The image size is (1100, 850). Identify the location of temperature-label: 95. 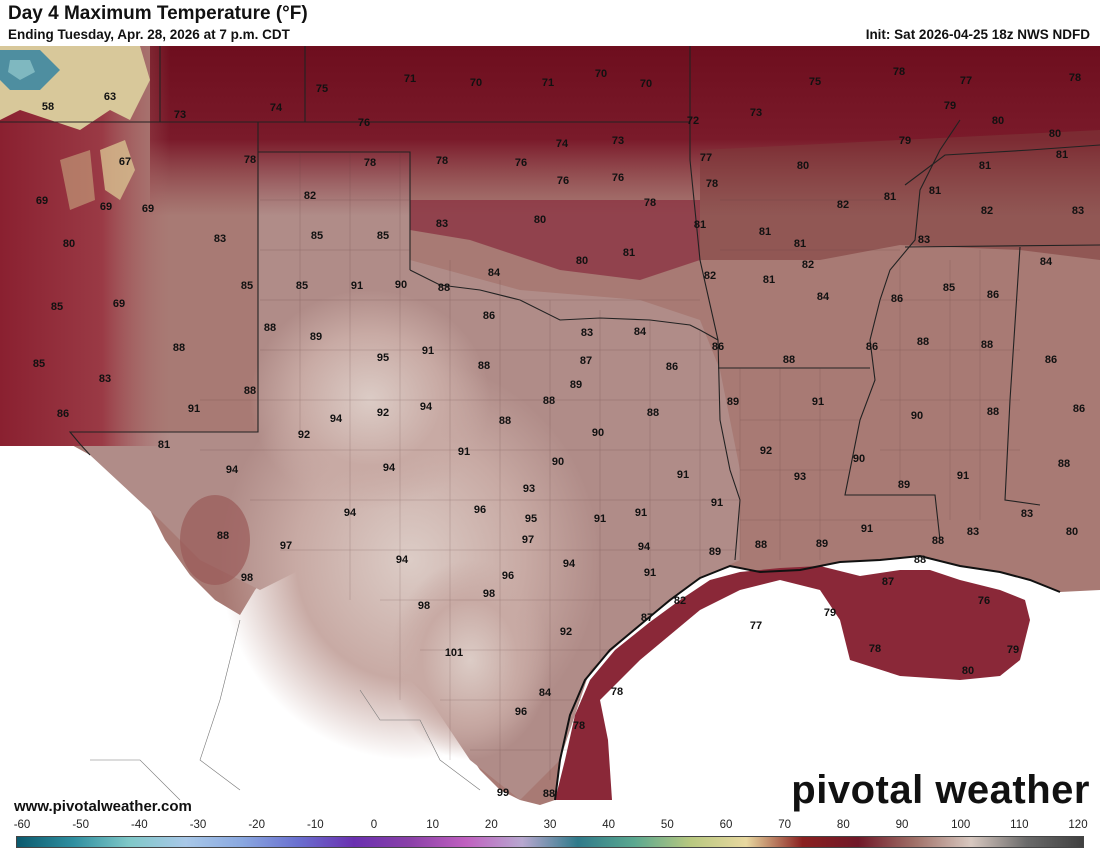
(383, 358).